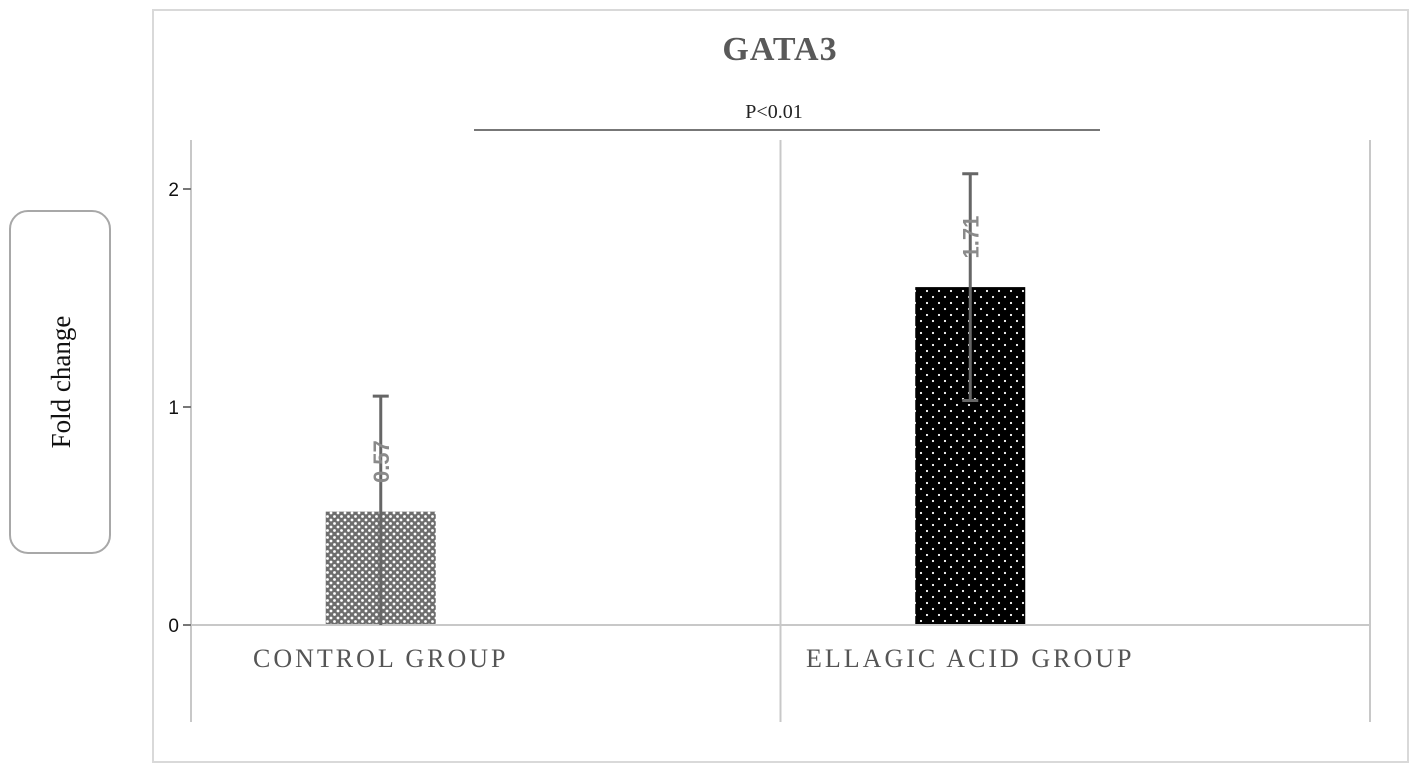 The height and width of the screenshot is (771, 1418). I want to click on y-tick-label: 0, so click(173, 626).